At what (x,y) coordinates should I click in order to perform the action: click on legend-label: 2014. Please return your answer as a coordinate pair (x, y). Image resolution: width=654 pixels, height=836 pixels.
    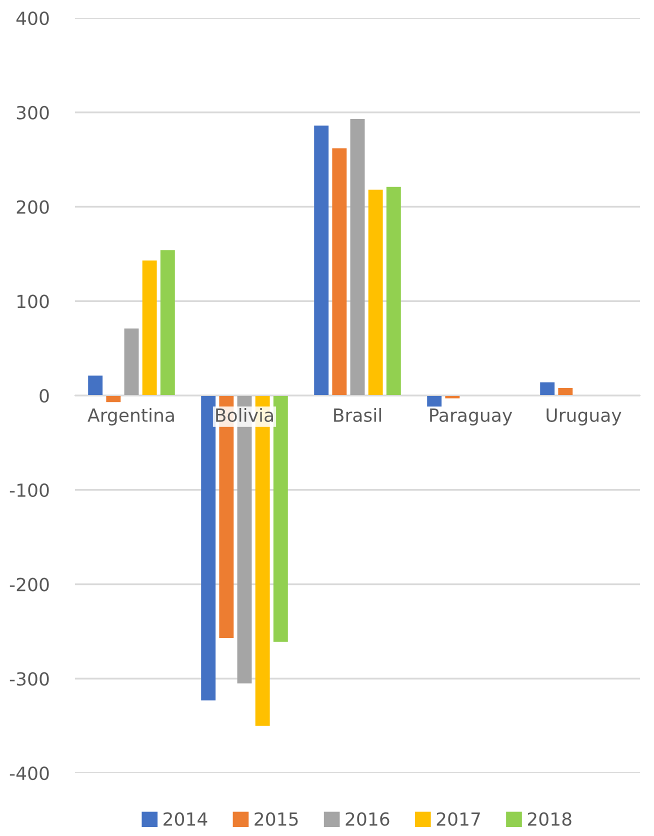
    Looking at the image, I should click on (186, 819).